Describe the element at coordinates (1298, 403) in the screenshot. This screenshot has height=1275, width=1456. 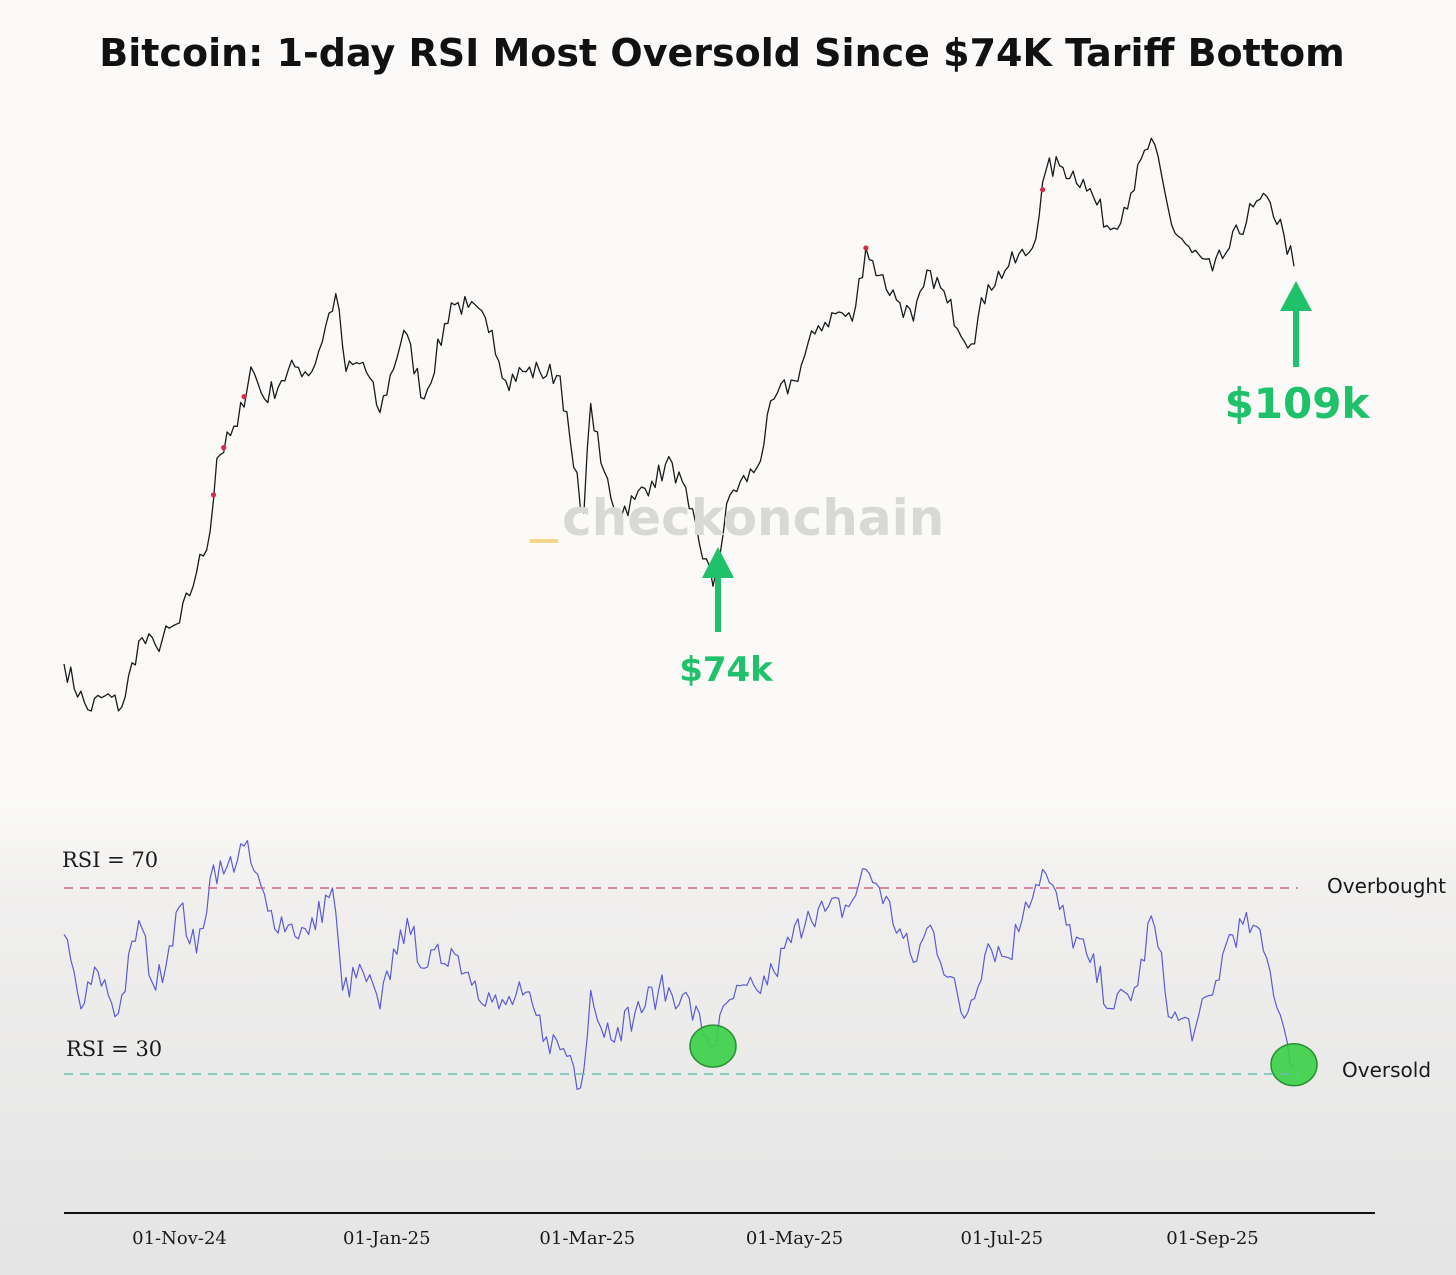
I see `callout-109k-label: $109k` at that location.